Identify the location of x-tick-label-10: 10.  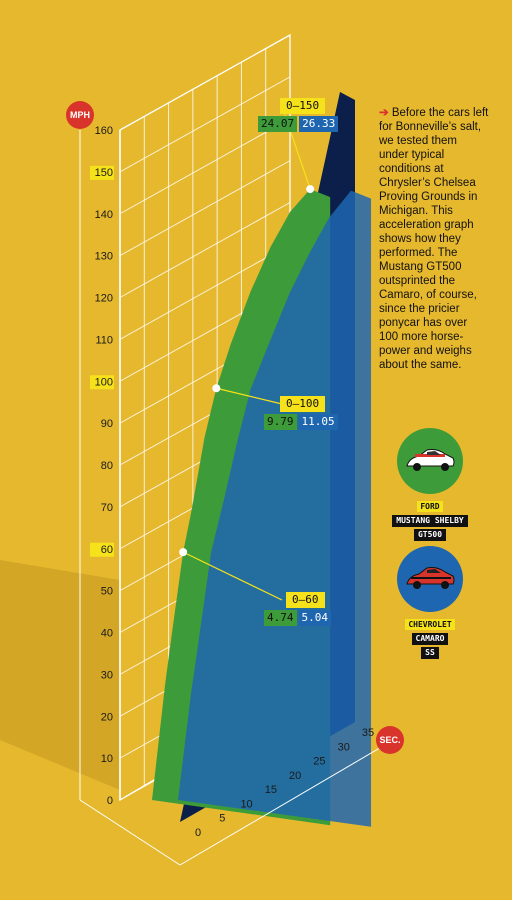
(246, 804).